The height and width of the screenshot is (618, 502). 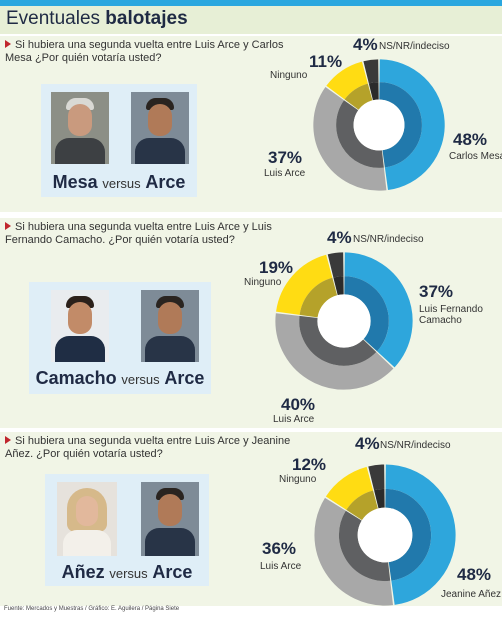 I want to click on donut-chart-camacho, so click(x=344, y=321).